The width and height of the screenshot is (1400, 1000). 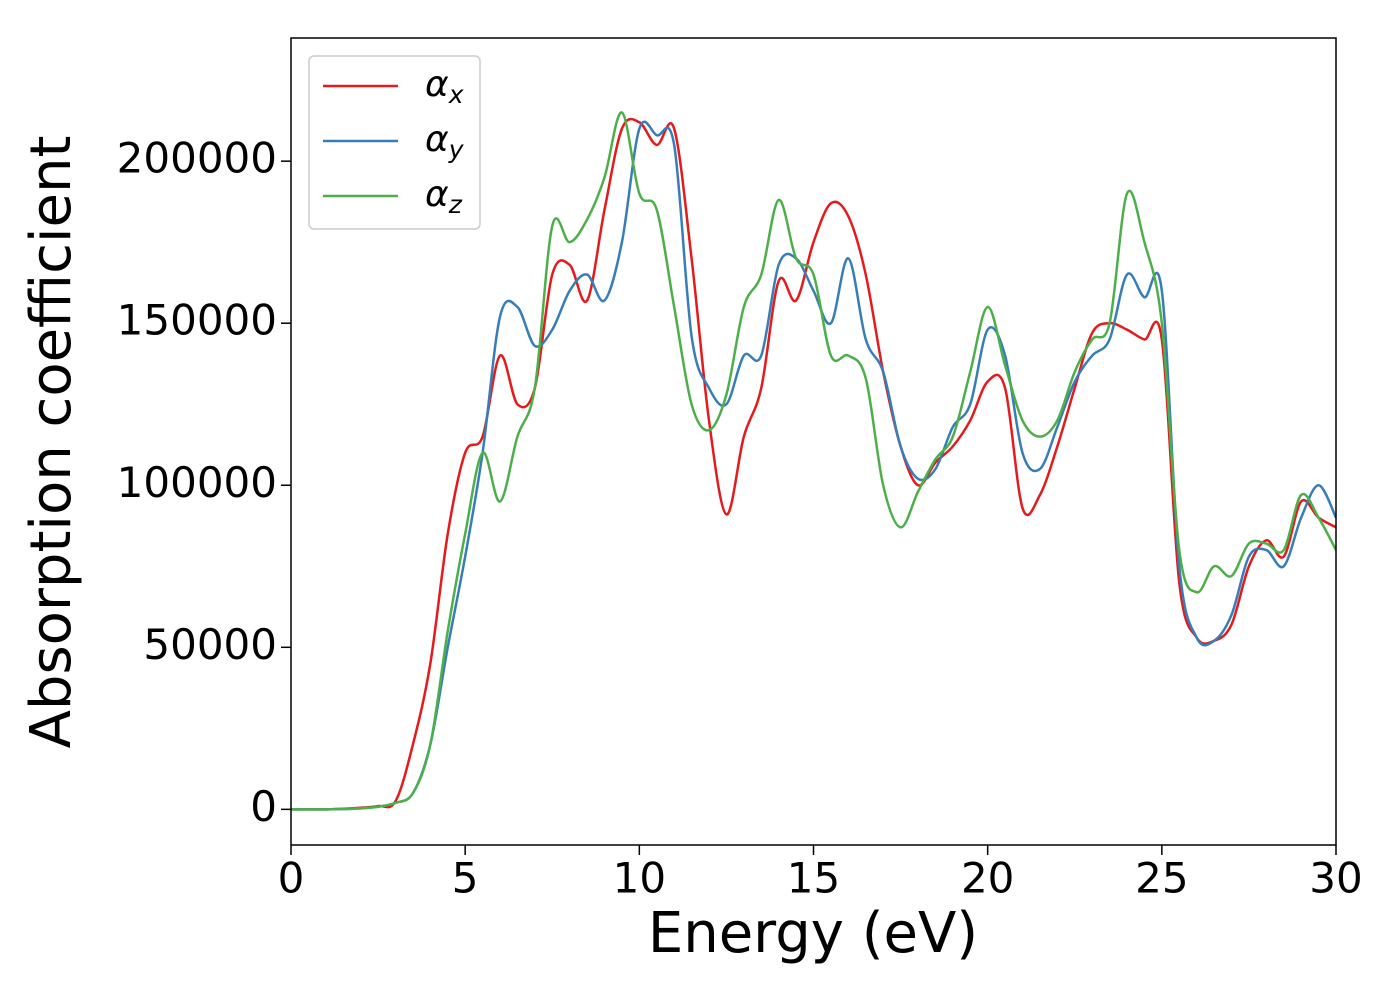 I want to click on y-tick-label: 100000, so click(x=197, y=482).